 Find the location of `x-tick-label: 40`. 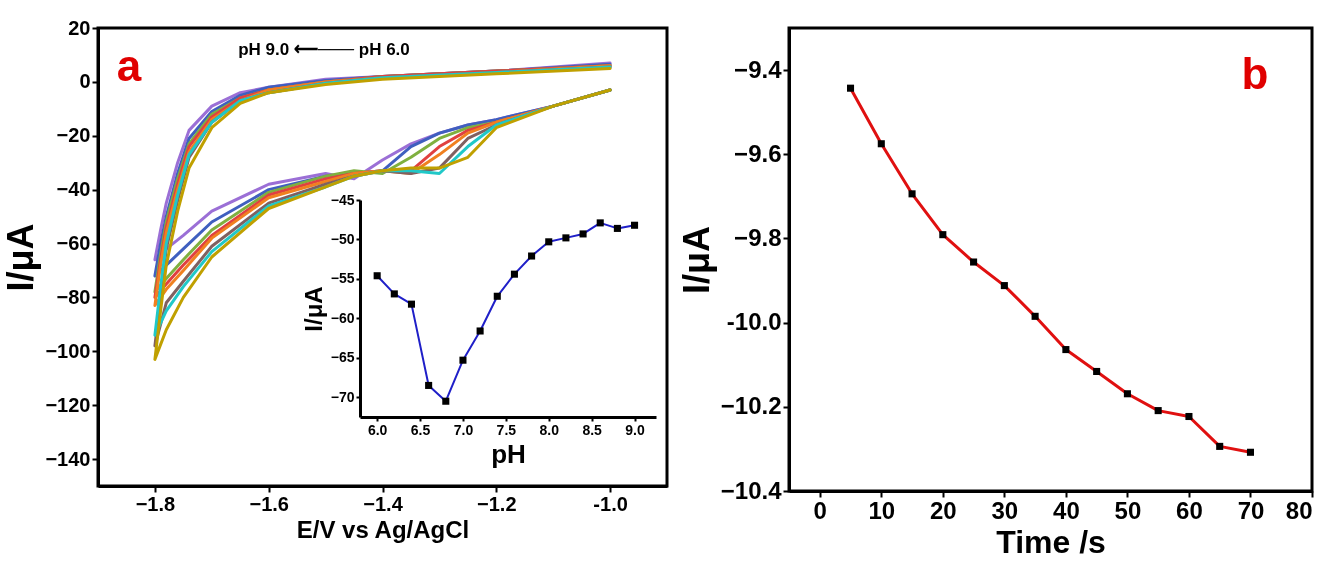

x-tick-label: 40 is located at coordinates (1066, 510).